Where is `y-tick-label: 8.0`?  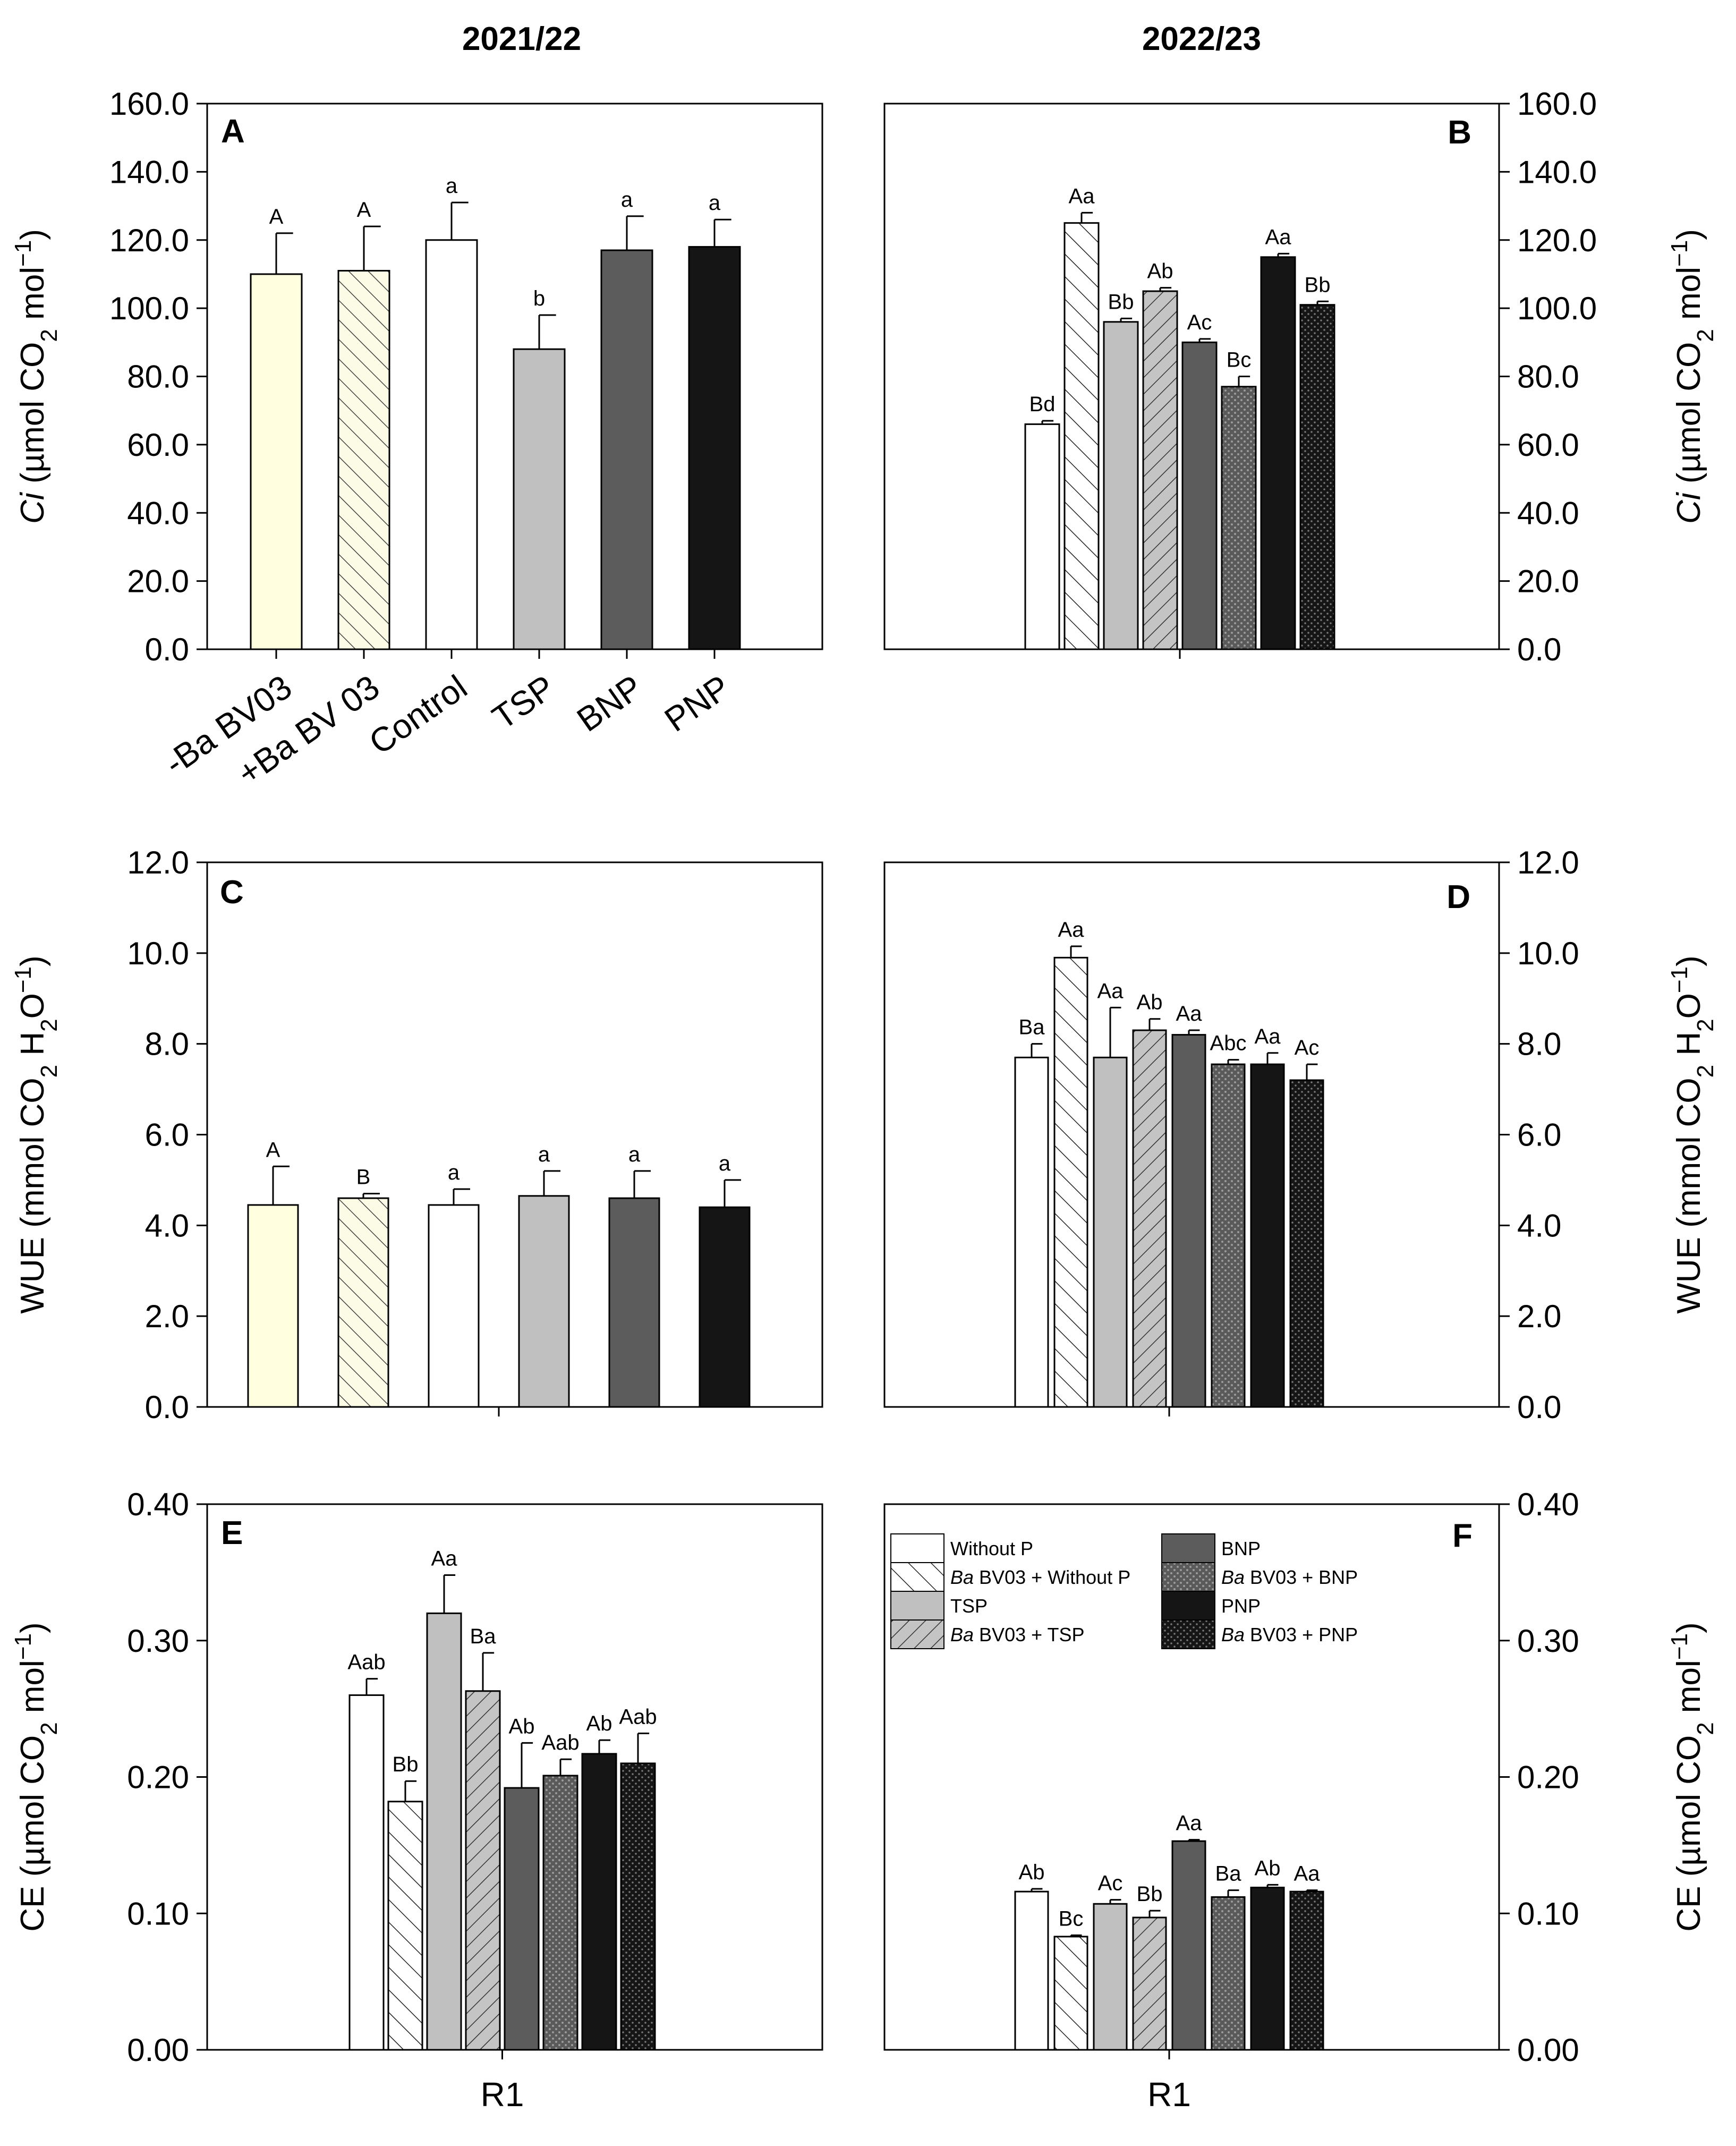
y-tick-label: 8.0 is located at coordinates (1539, 1044).